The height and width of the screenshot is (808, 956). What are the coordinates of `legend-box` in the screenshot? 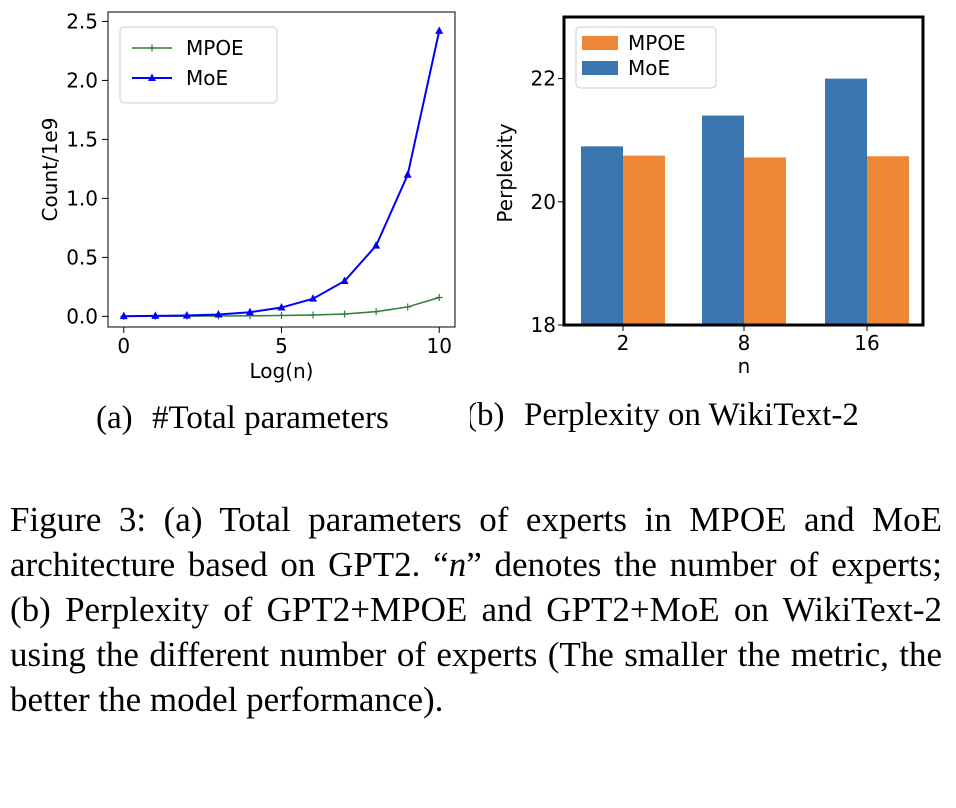 It's located at (198, 65).